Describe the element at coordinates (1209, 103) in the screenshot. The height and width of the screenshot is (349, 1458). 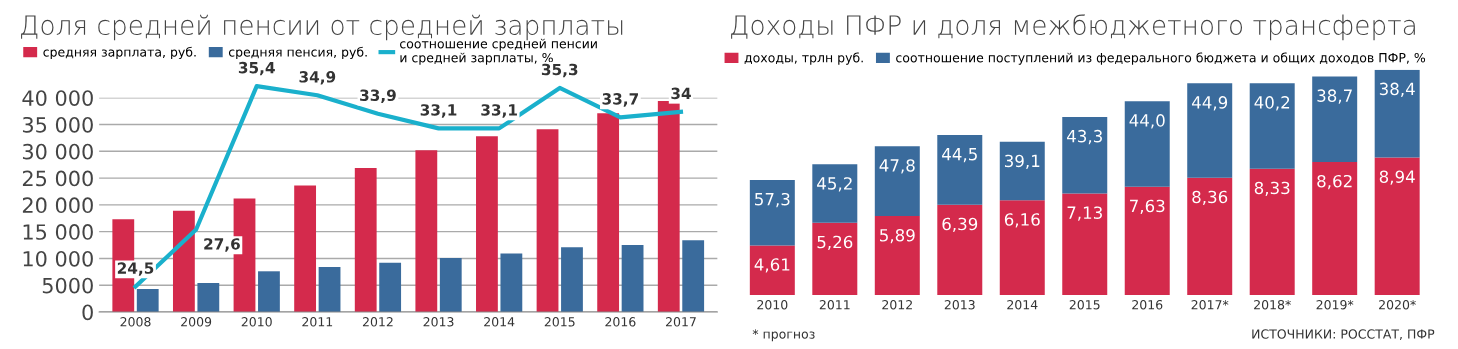
I see `annotation: 44,9` at that location.